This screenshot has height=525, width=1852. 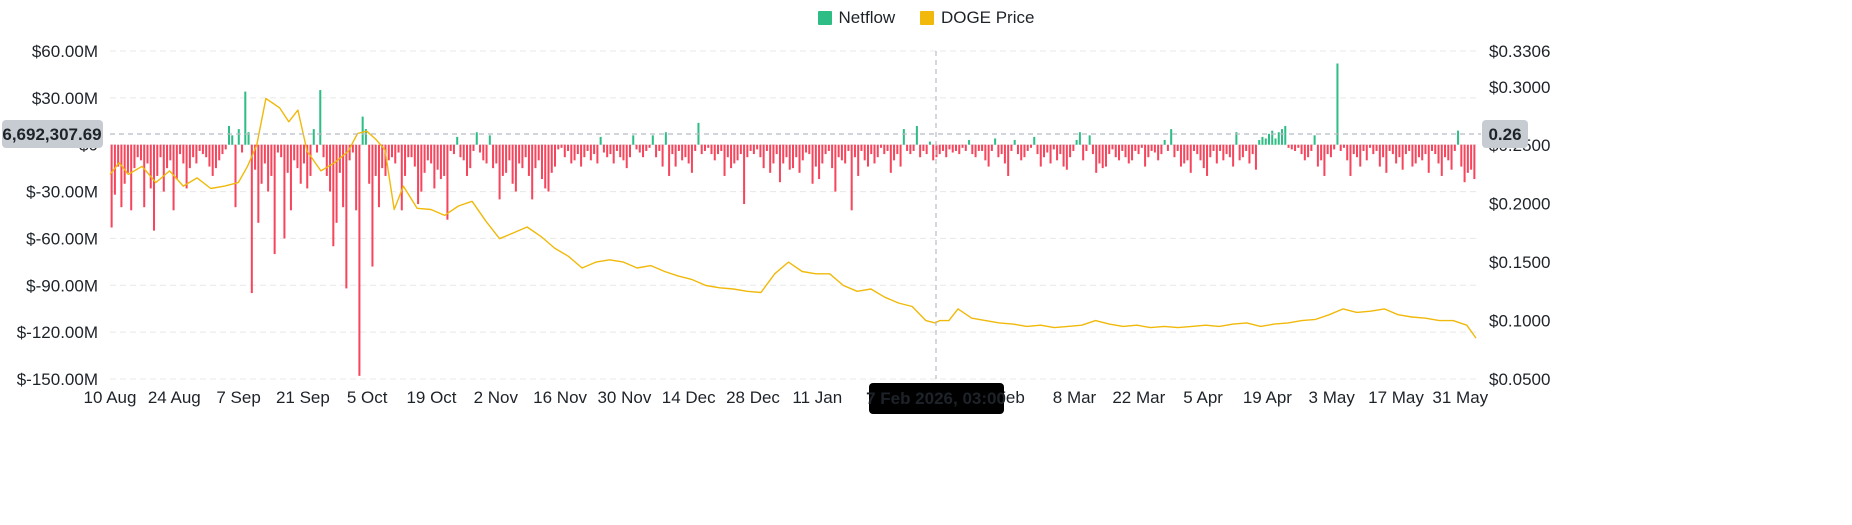 What do you see at coordinates (856, 18) in the screenshot?
I see `legend-item-netflow: Netflow` at bounding box center [856, 18].